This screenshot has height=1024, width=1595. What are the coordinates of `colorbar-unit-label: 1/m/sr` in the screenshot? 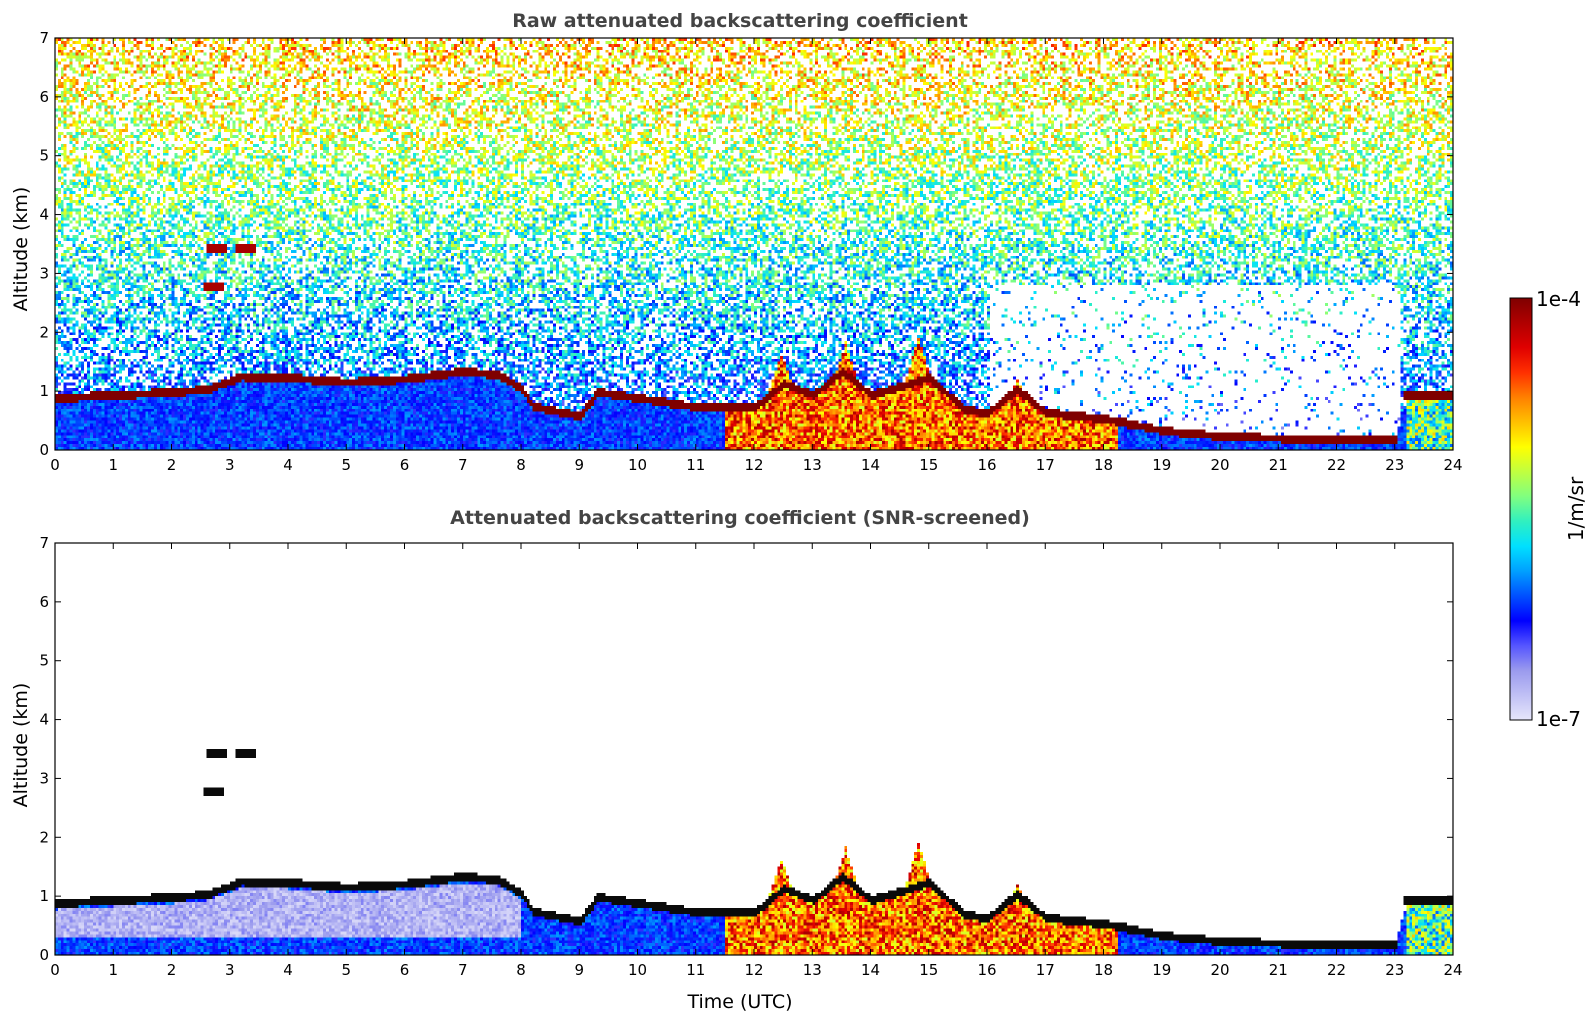 It's located at (1576, 508).